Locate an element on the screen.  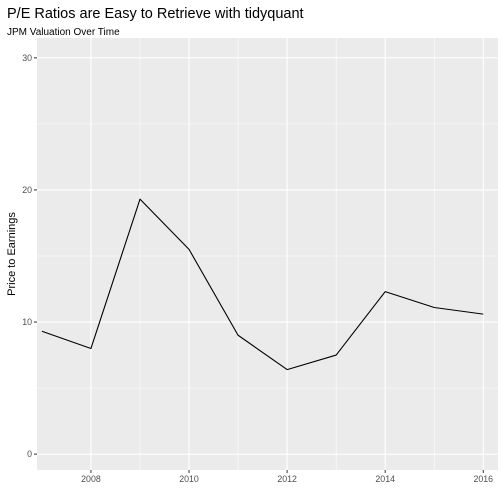
x-axis: 2008 2010 2012 2014 2016 is located at coordinates (287, 477).